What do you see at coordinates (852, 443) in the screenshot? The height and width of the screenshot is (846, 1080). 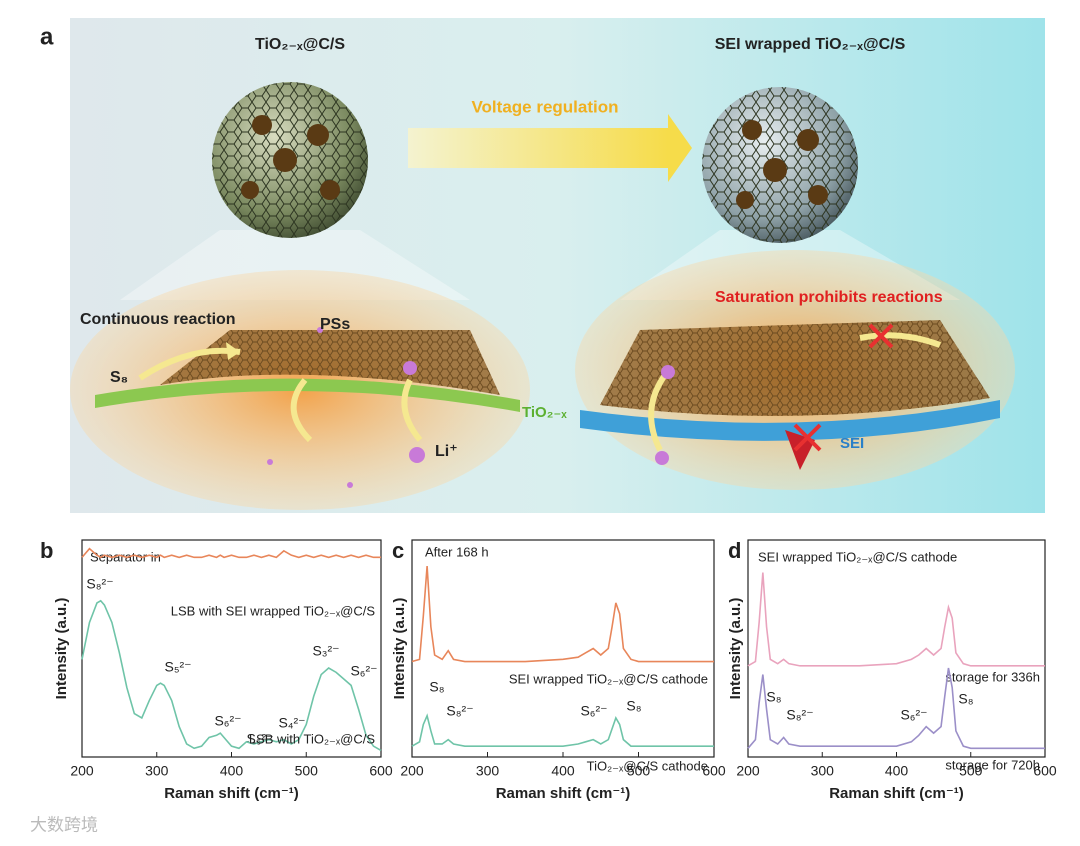 I see `label: SEI` at bounding box center [852, 443].